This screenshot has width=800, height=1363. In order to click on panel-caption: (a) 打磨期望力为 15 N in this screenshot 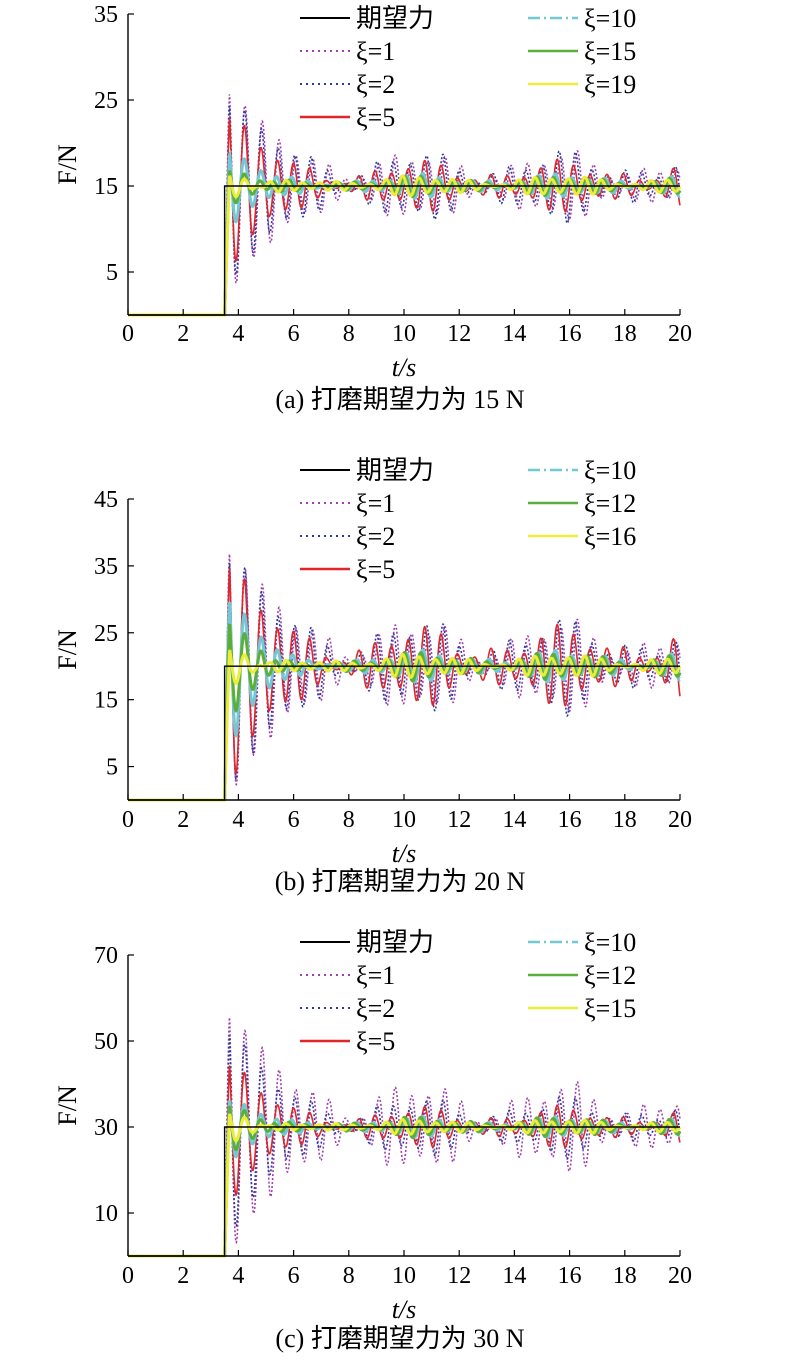, I will do `click(399, 399)`.